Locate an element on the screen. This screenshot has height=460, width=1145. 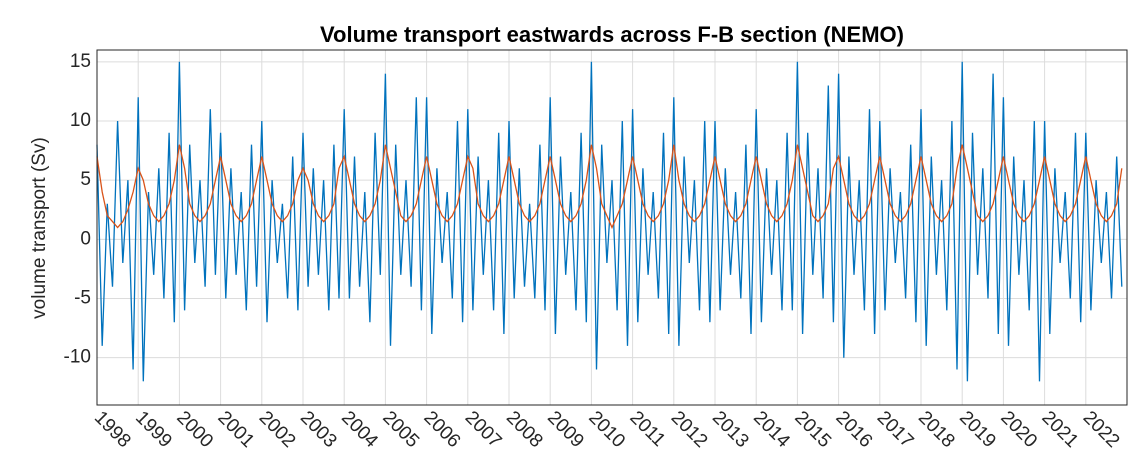
y-tick-label: 15 is located at coordinates (80, 61).